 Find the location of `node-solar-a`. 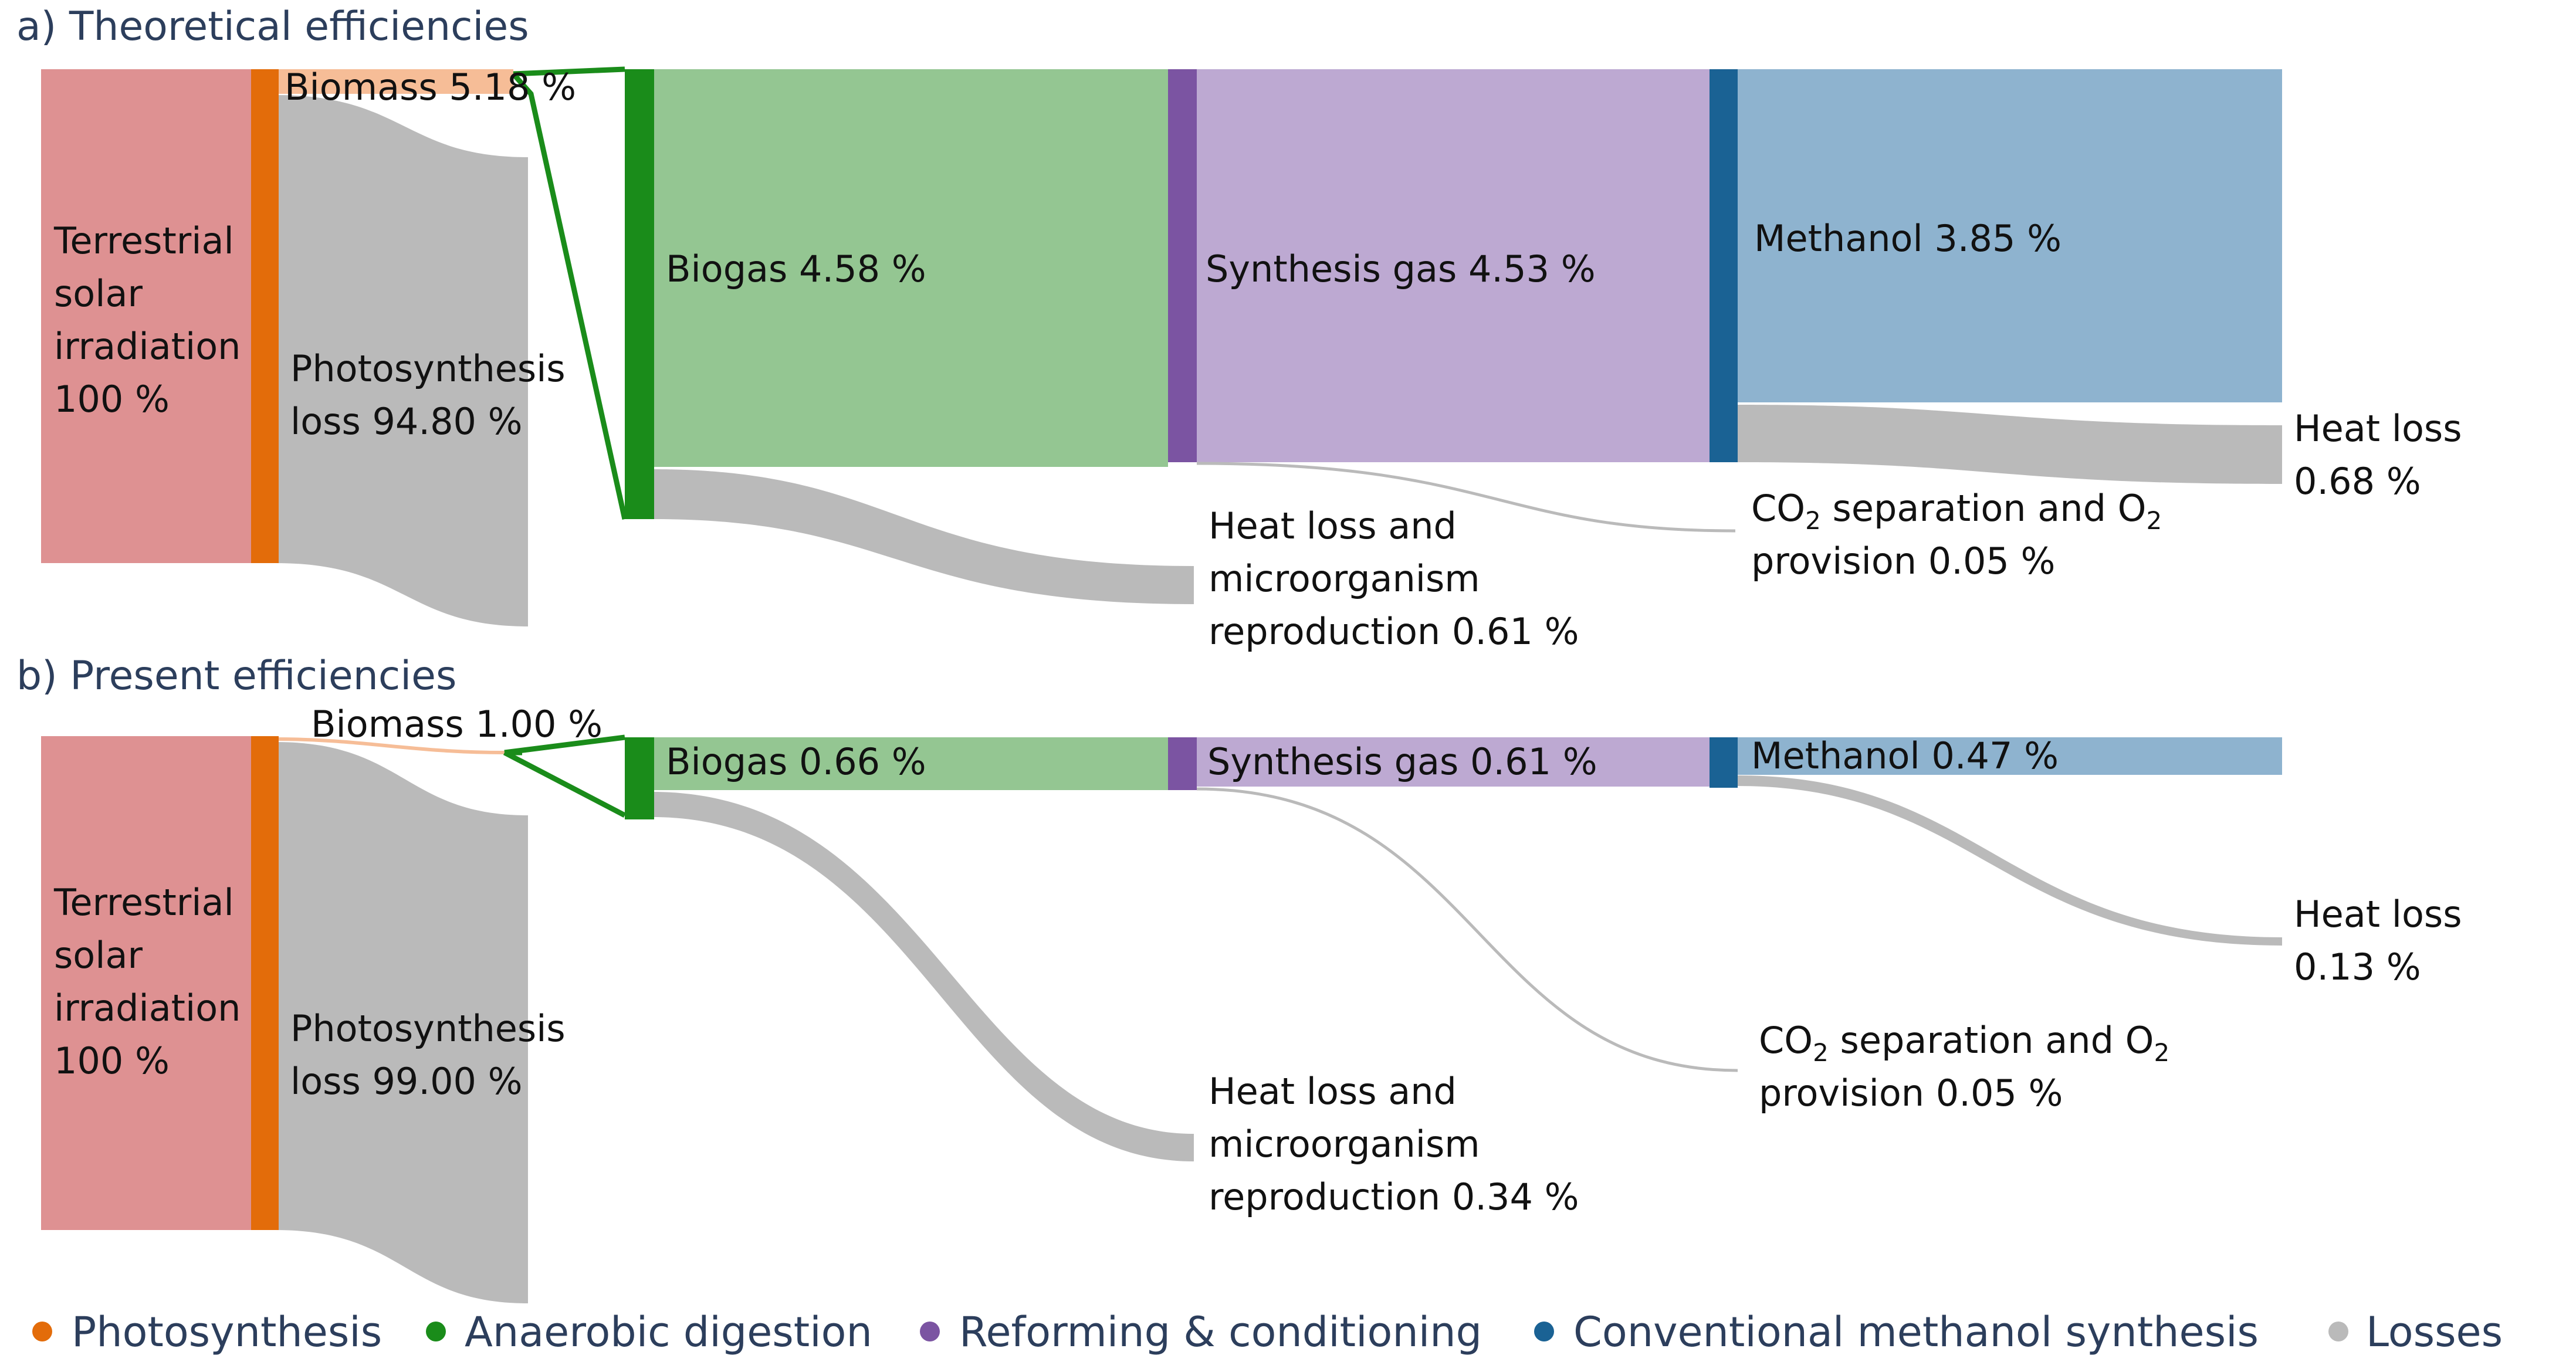

node-solar-a is located at coordinates (146, 316).